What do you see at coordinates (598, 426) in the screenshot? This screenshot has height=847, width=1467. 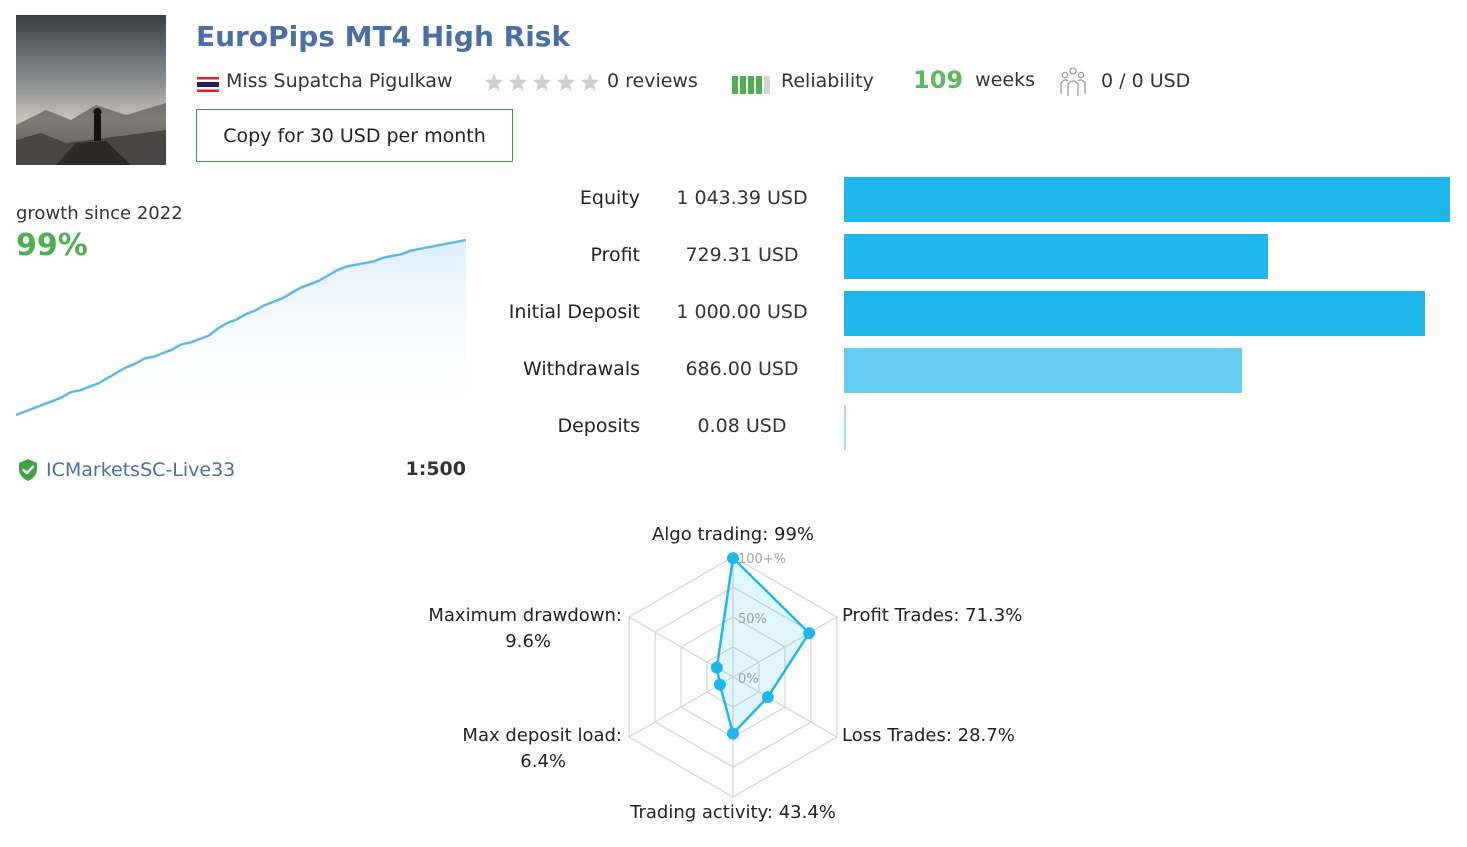 I see `deposits-label: Deposits` at bounding box center [598, 426].